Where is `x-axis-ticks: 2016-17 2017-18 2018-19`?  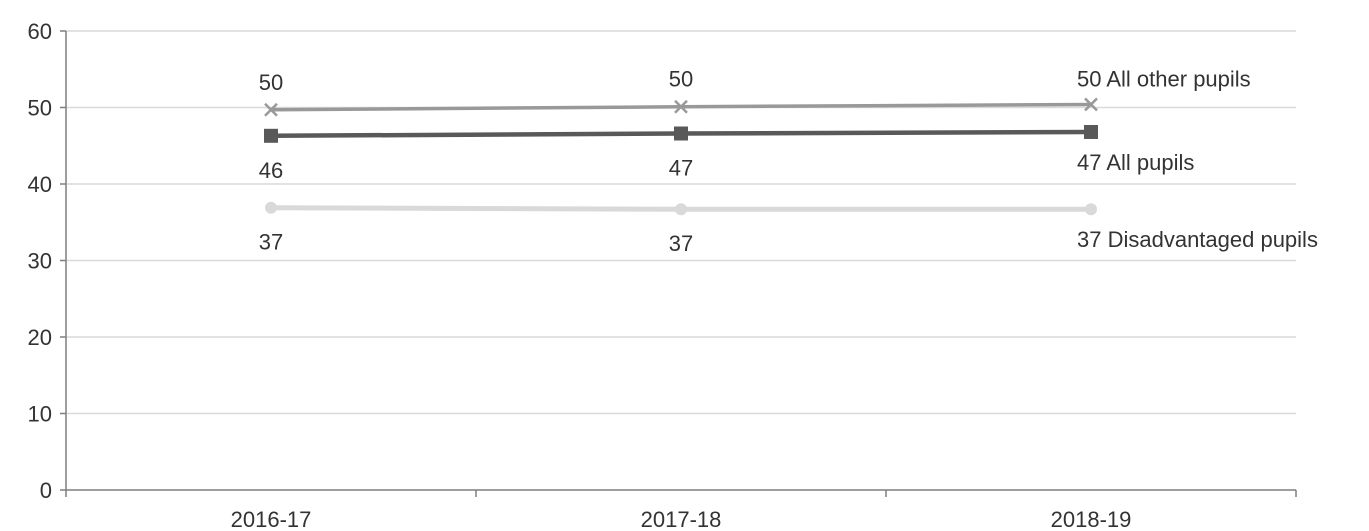
x-axis-ticks: 2016-17 2017-18 2018-19 is located at coordinates (681, 510).